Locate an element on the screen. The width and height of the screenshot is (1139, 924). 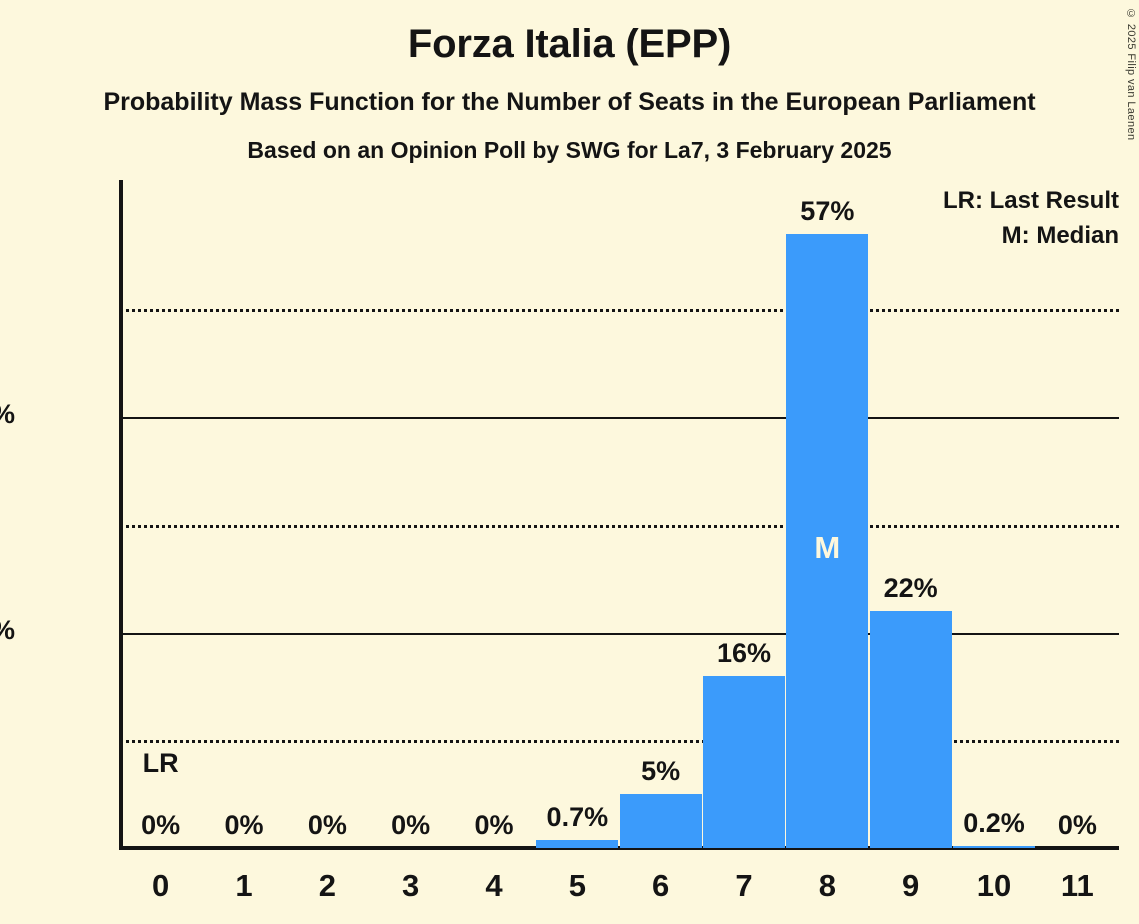
x-axis-tick-label-0: 0 is located at coordinates (161, 885).